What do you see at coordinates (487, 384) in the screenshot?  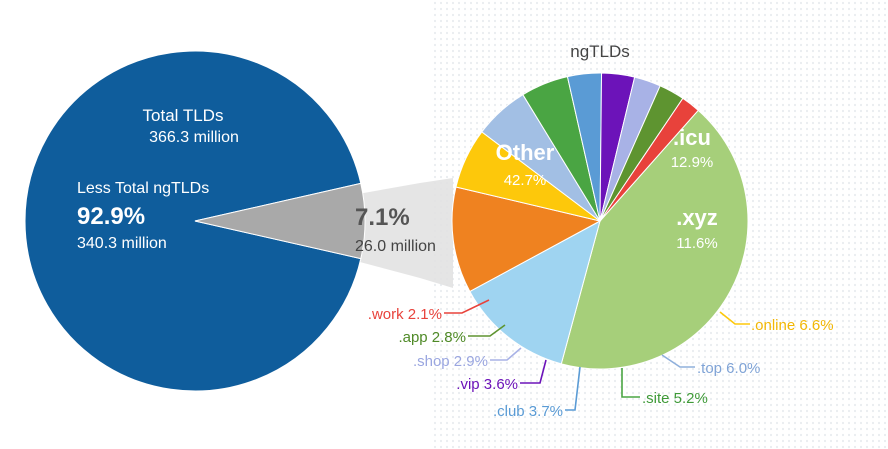 I see `vip-label: .vip 3.6%` at bounding box center [487, 384].